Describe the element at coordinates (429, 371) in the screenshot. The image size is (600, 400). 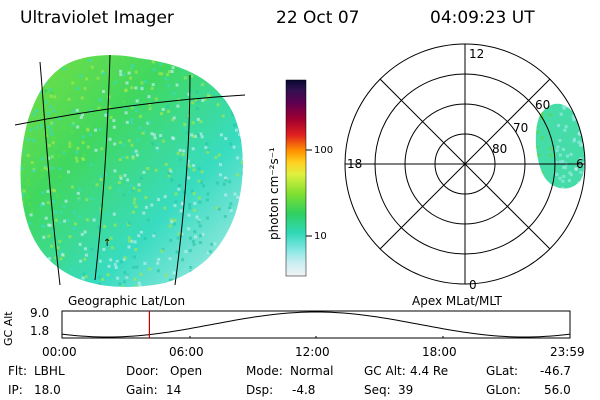
I see `gc-alt-value: 4.4 Re` at that location.